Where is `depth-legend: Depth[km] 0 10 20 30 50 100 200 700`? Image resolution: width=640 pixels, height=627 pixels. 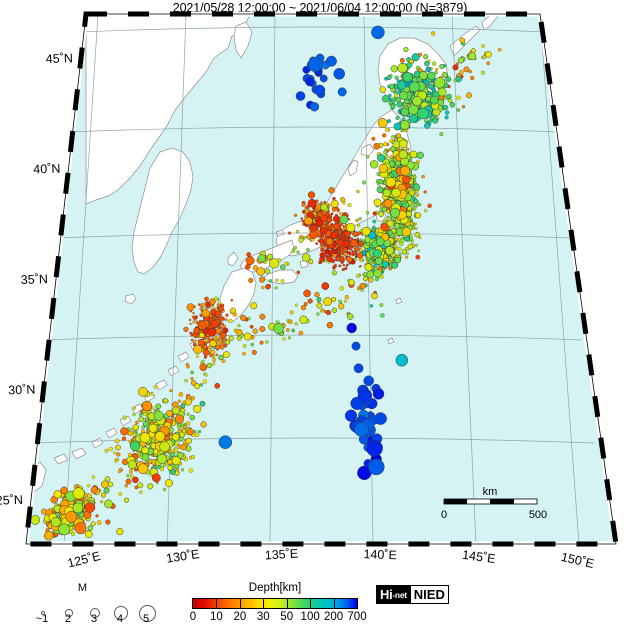 depth-legend: Depth[km] 0 10 20 30 50 100 200 700 is located at coordinates (275, 604).